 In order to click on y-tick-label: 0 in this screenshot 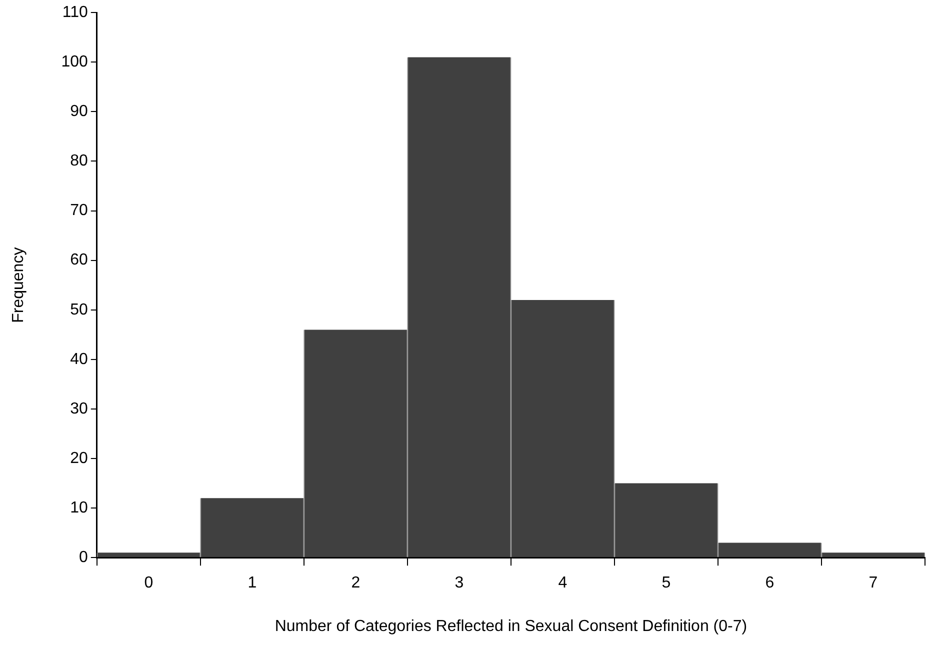, I will do `click(83, 557)`.